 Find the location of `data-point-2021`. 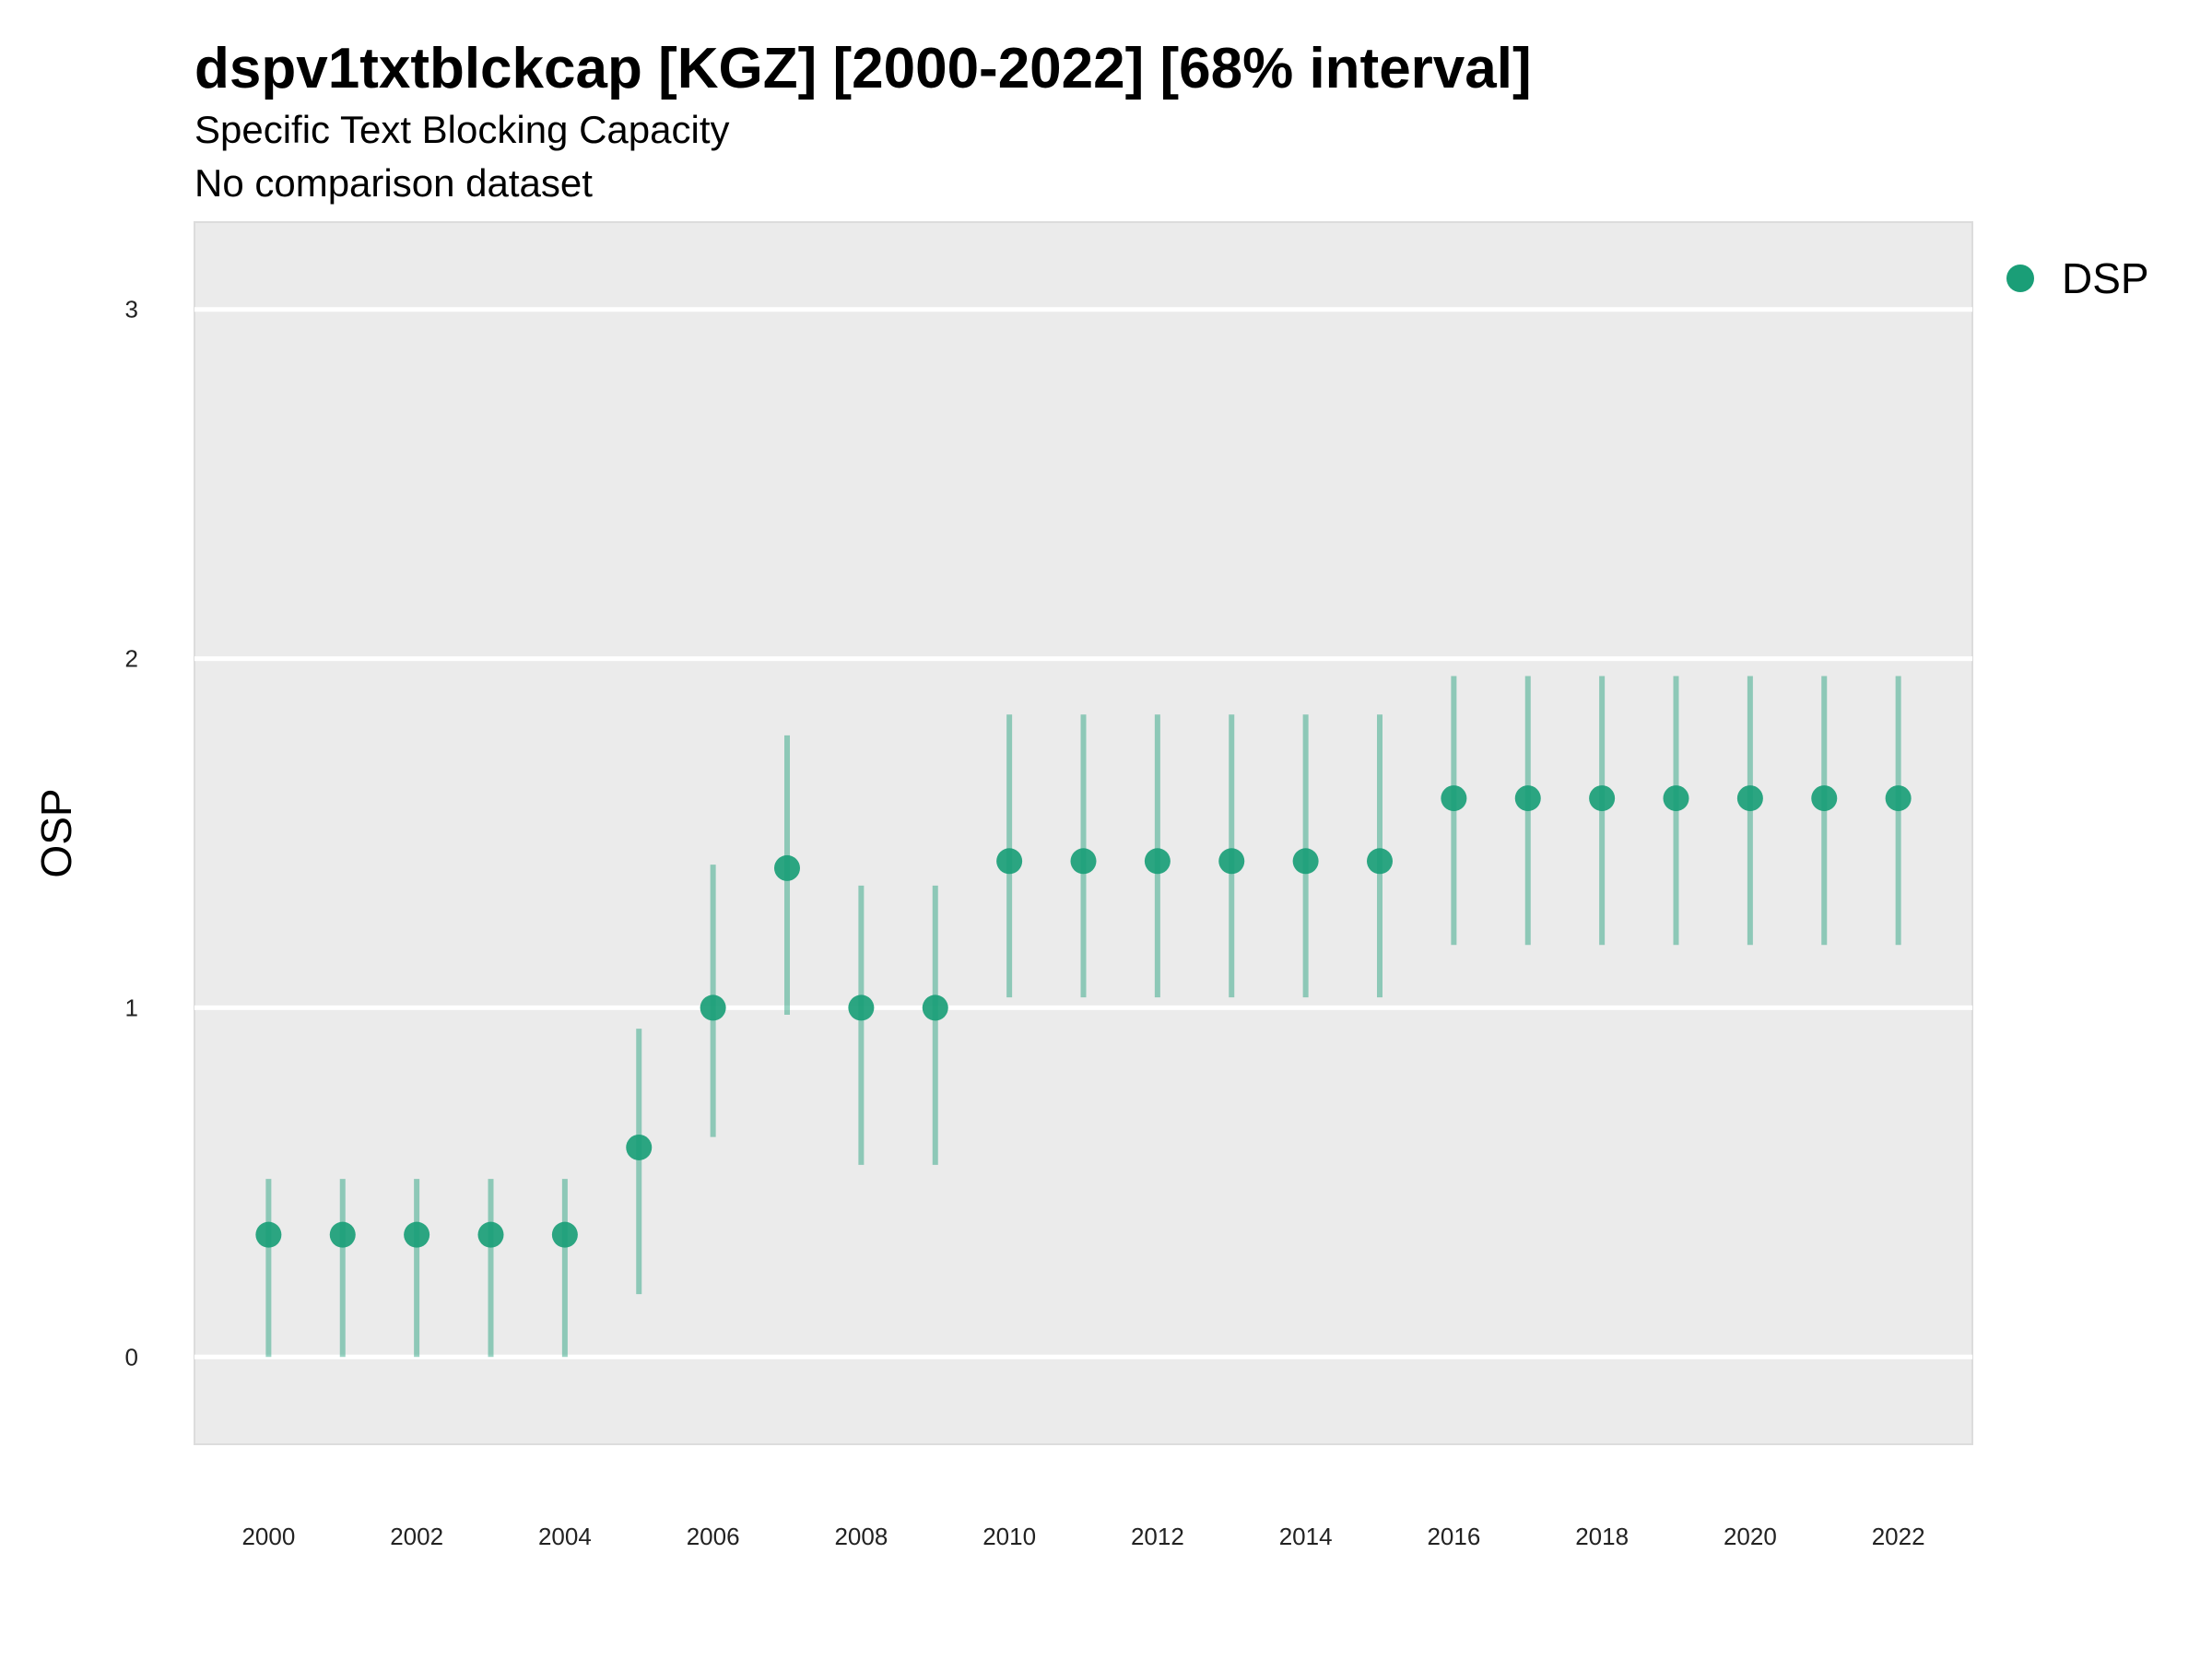

data-point-2021 is located at coordinates (1824, 798).